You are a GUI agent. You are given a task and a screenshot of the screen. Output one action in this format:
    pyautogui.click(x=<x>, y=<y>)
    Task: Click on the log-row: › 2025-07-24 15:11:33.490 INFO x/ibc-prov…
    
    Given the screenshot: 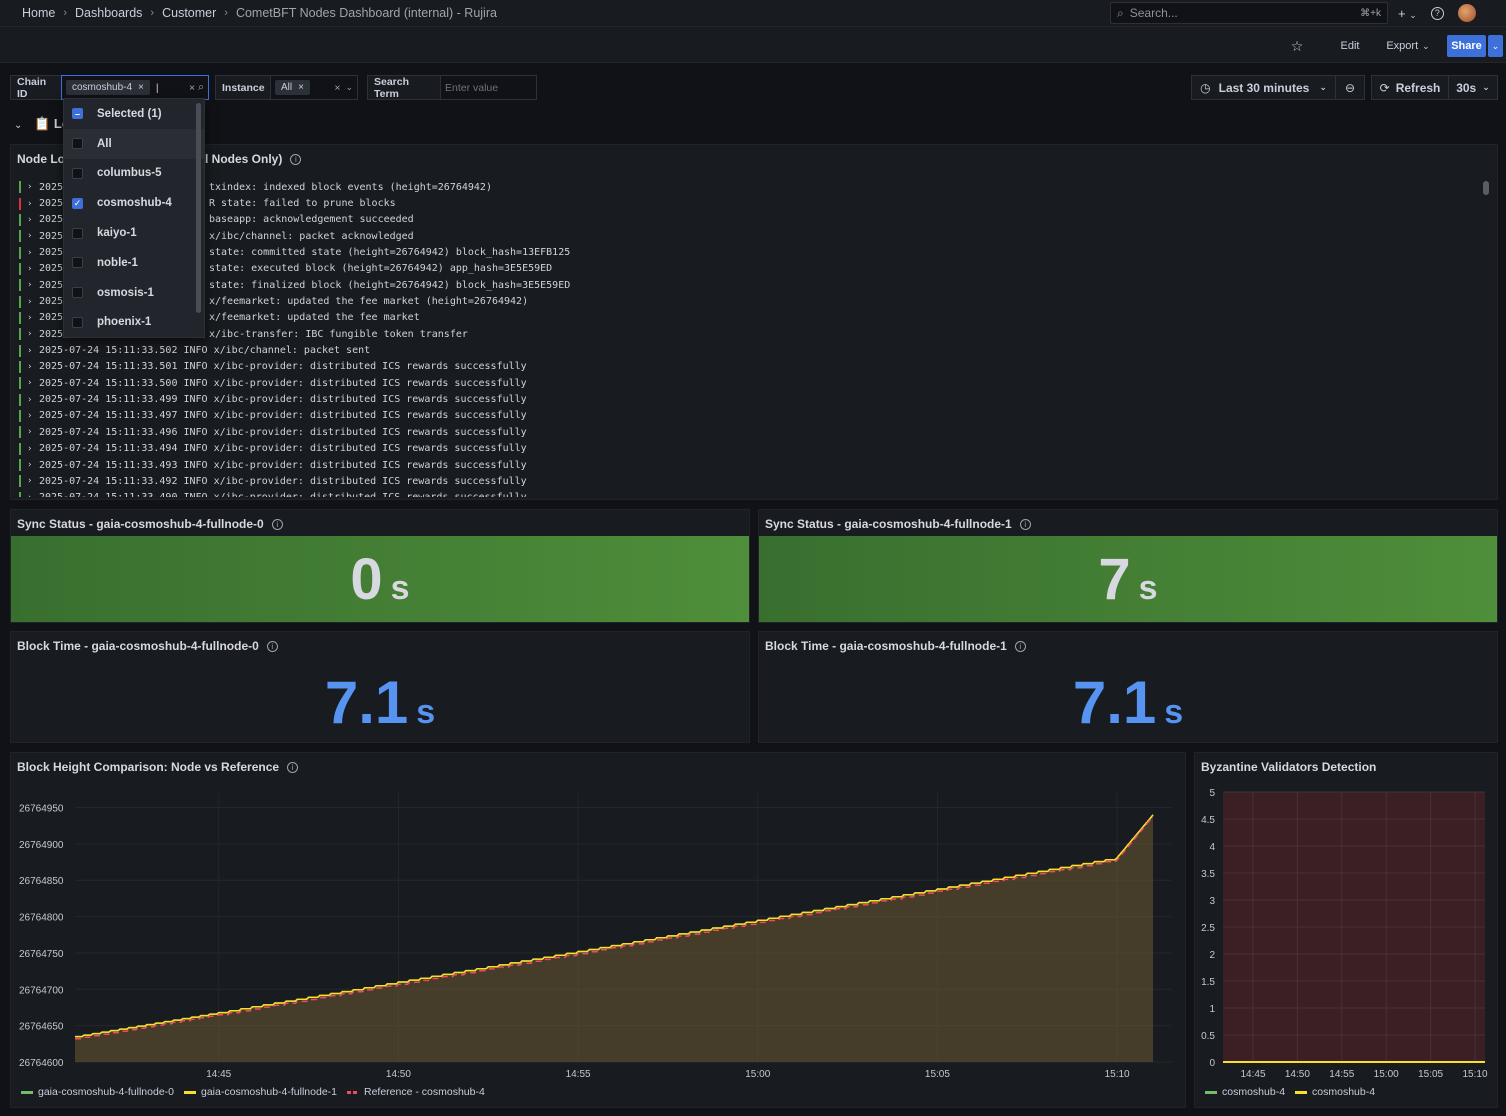 What is the action you would take?
    pyautogui.click(x=749, y=493)
    